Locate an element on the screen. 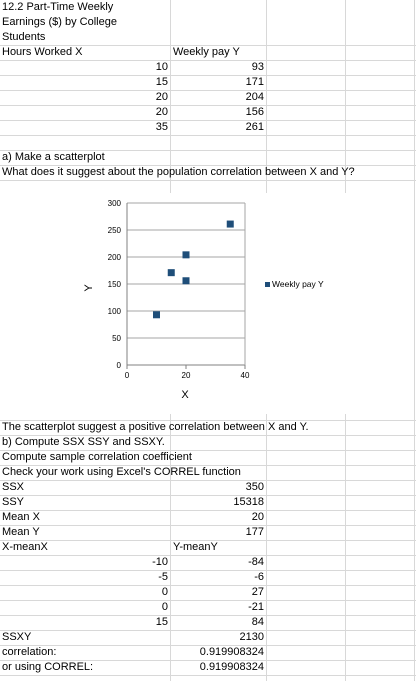 The width and height of the screenshot is (416, 681). chart-axes is located at coordinates (186, 286).